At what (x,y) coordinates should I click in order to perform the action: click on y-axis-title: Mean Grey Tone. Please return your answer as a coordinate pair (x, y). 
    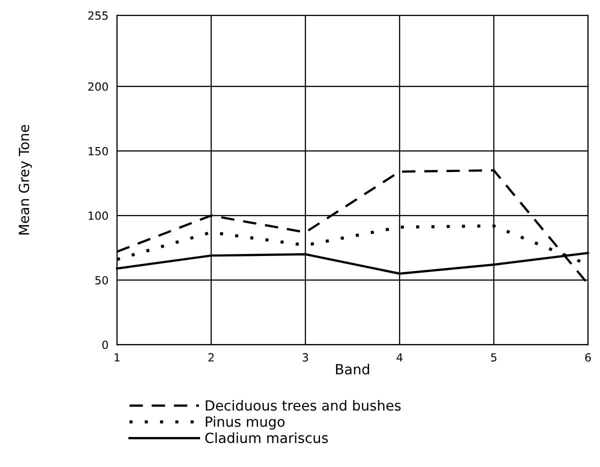
    Looking at the image, I should click on (25, 179).